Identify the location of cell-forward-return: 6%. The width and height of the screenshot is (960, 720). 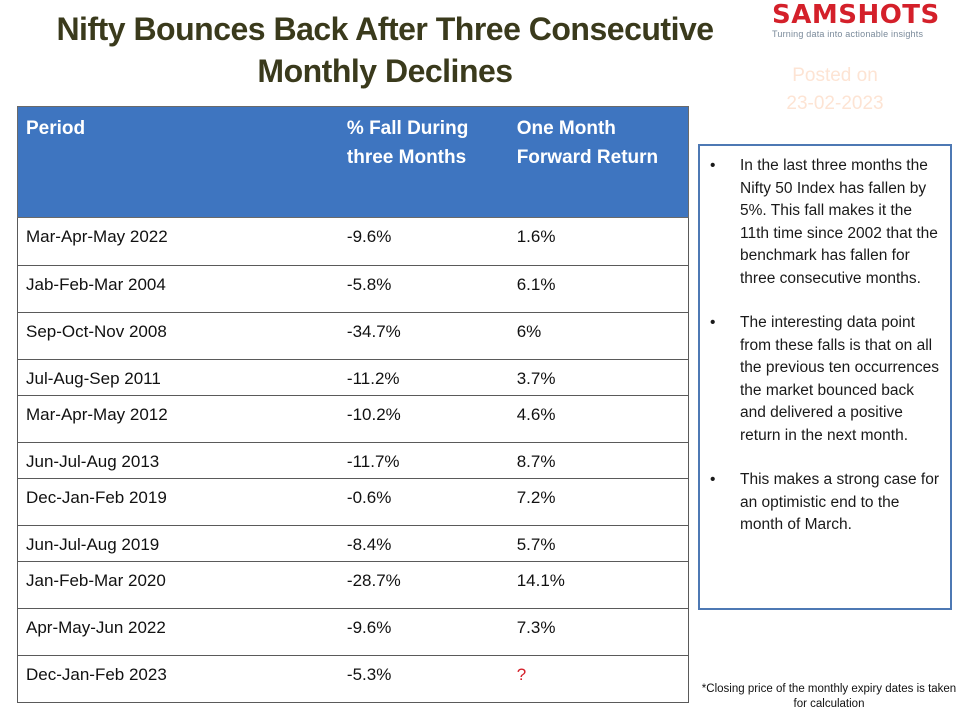
(598, 336).